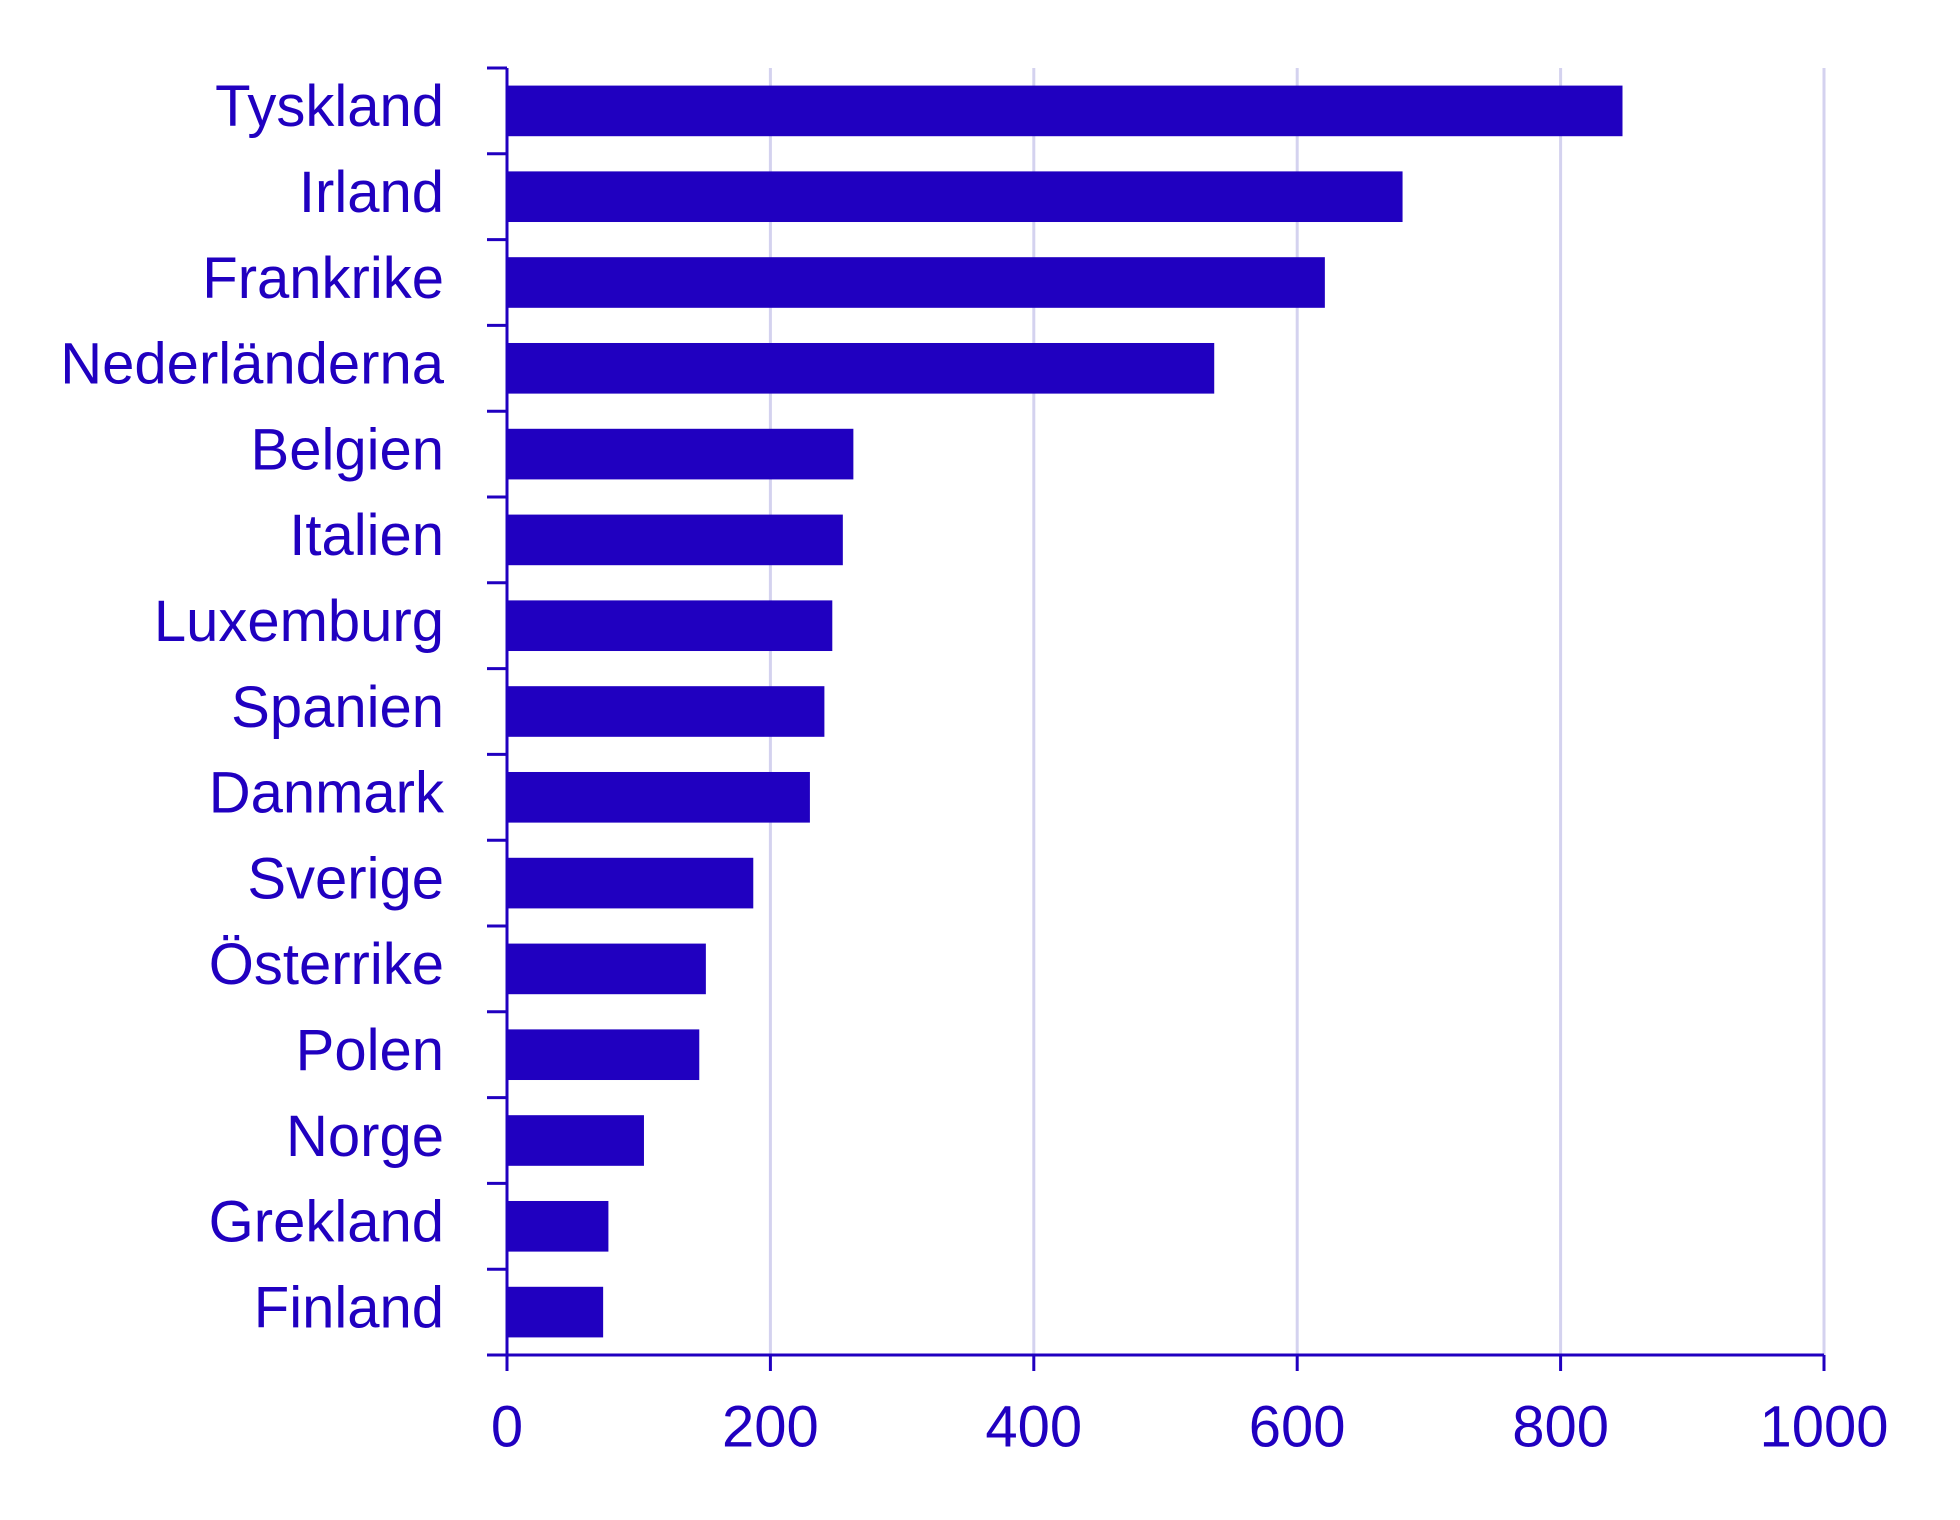 The image size is (1960, 1520). What do you see at coordinates (347, 449) in the screenshot?
I see `category-label: Belgien` at bounding box center [347, 449].